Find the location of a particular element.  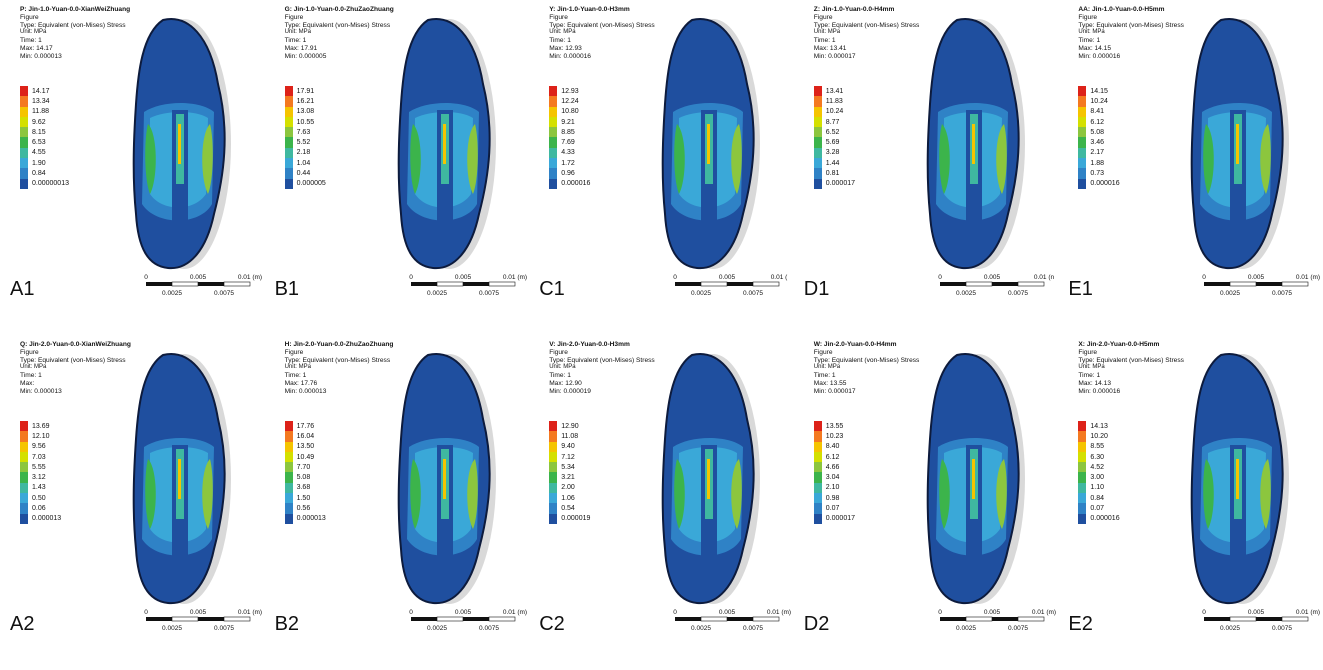

legend-value: 9.40 is located at coordinates (568, 447).